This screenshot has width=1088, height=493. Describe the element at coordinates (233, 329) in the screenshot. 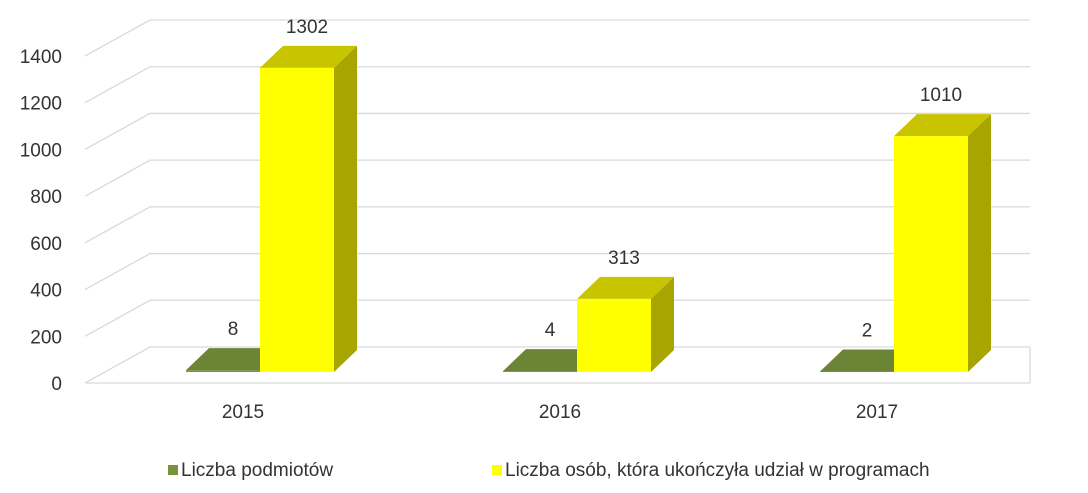

I see `data-label: 8` at that location.